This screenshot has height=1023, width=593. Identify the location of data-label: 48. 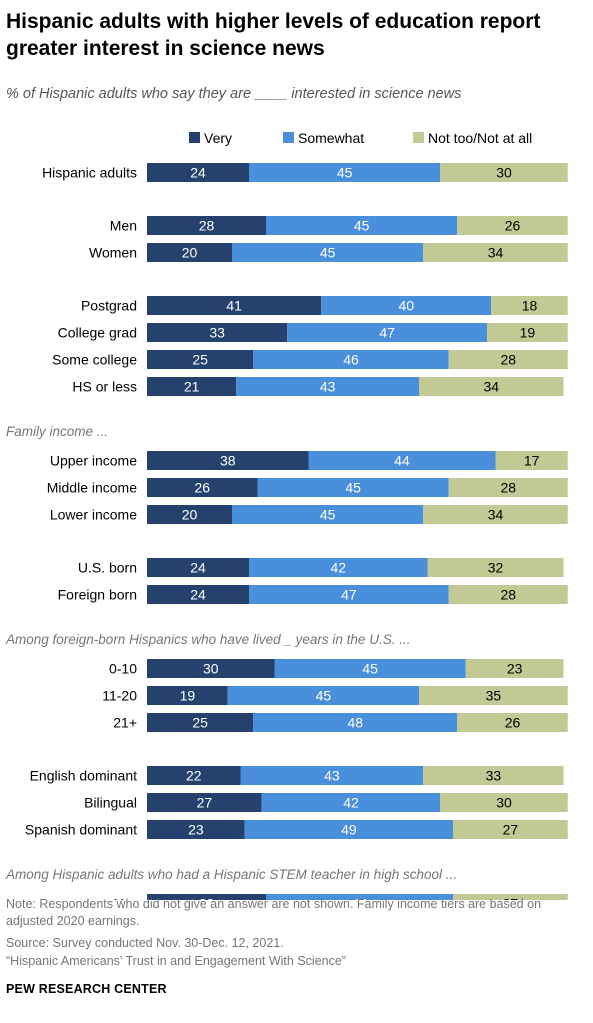
(355, 723).